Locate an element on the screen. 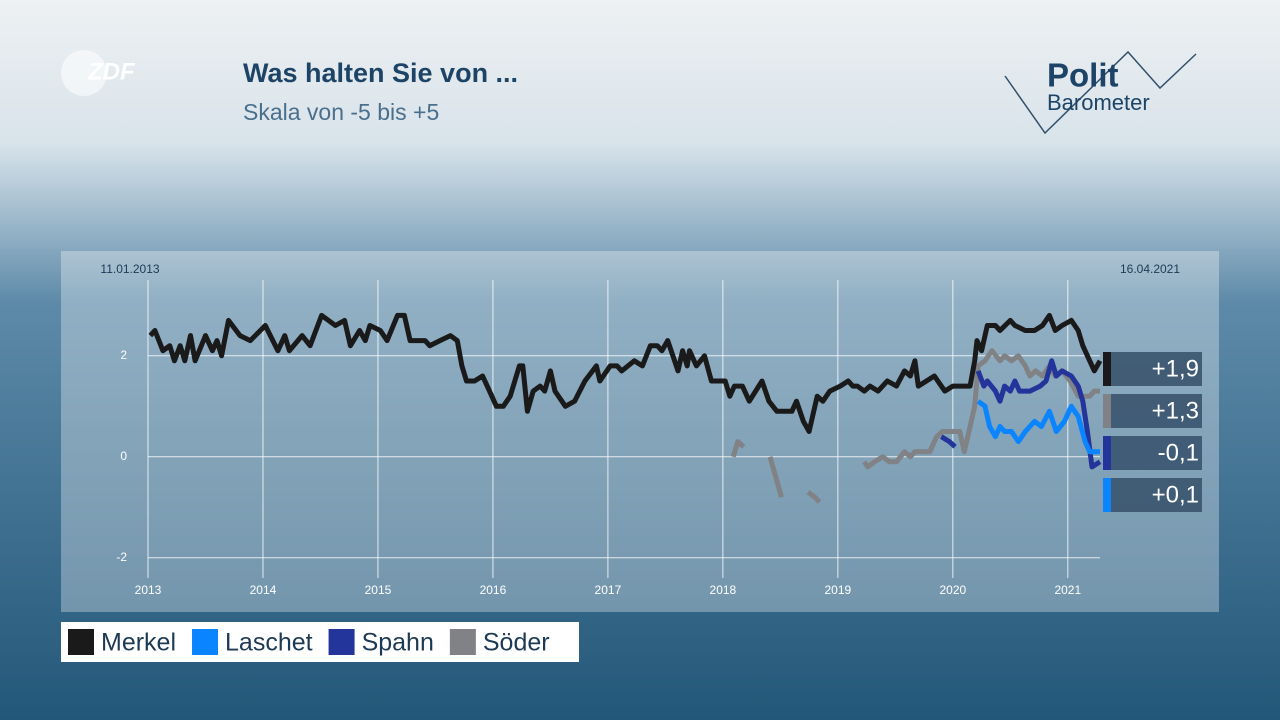  x-tick-label: 2018 is located at coordinates (723, 590).